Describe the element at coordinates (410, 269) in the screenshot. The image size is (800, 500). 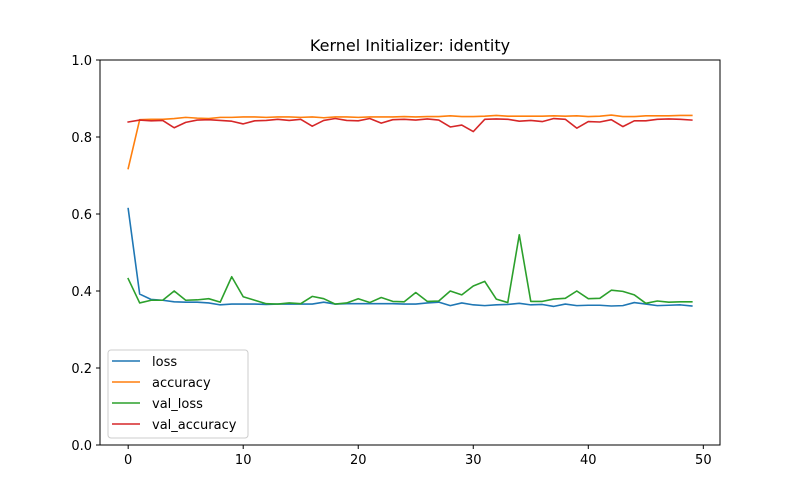
I see `series-line-val-loss` at that location.